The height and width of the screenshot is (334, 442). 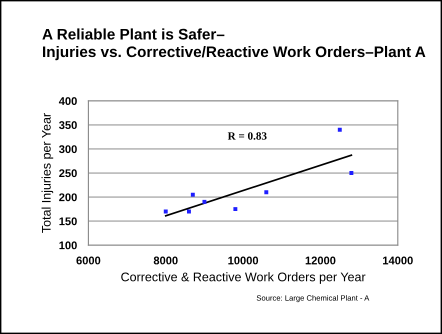 I want to click on x-axis-title: Corrective & Reactive Work Orders per Year, so click(x=243, y=278).